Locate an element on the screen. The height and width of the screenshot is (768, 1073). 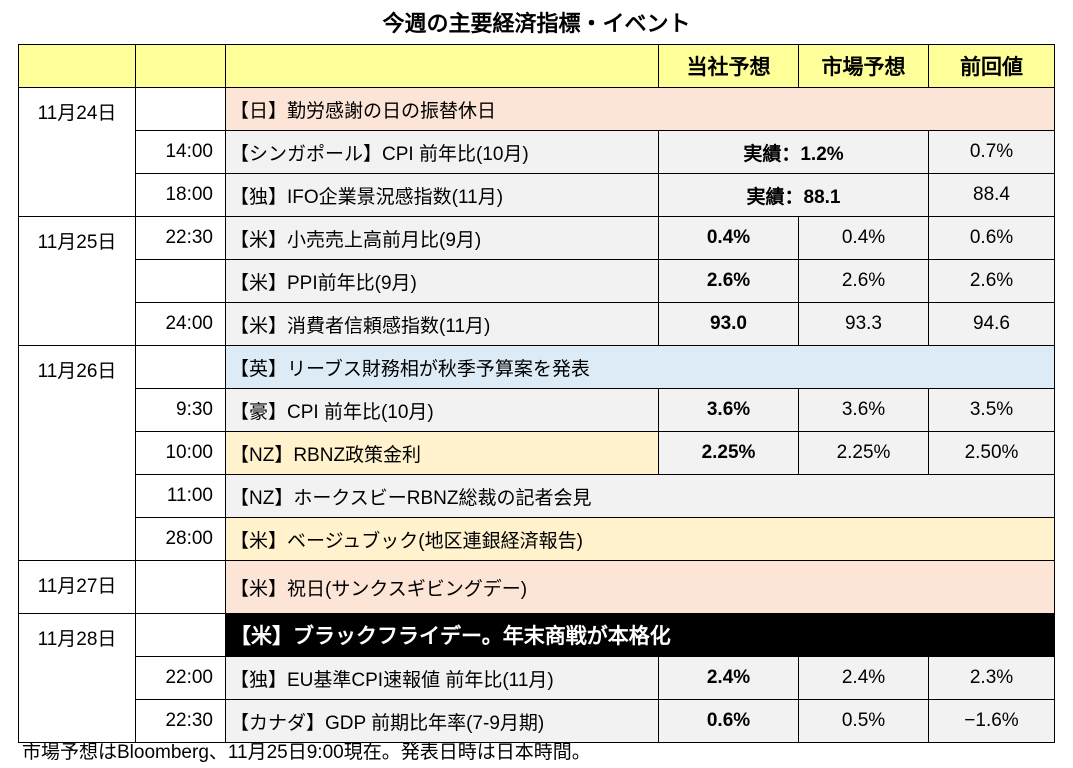
previous-value: 2.3% is located at coordinates (991, 678).